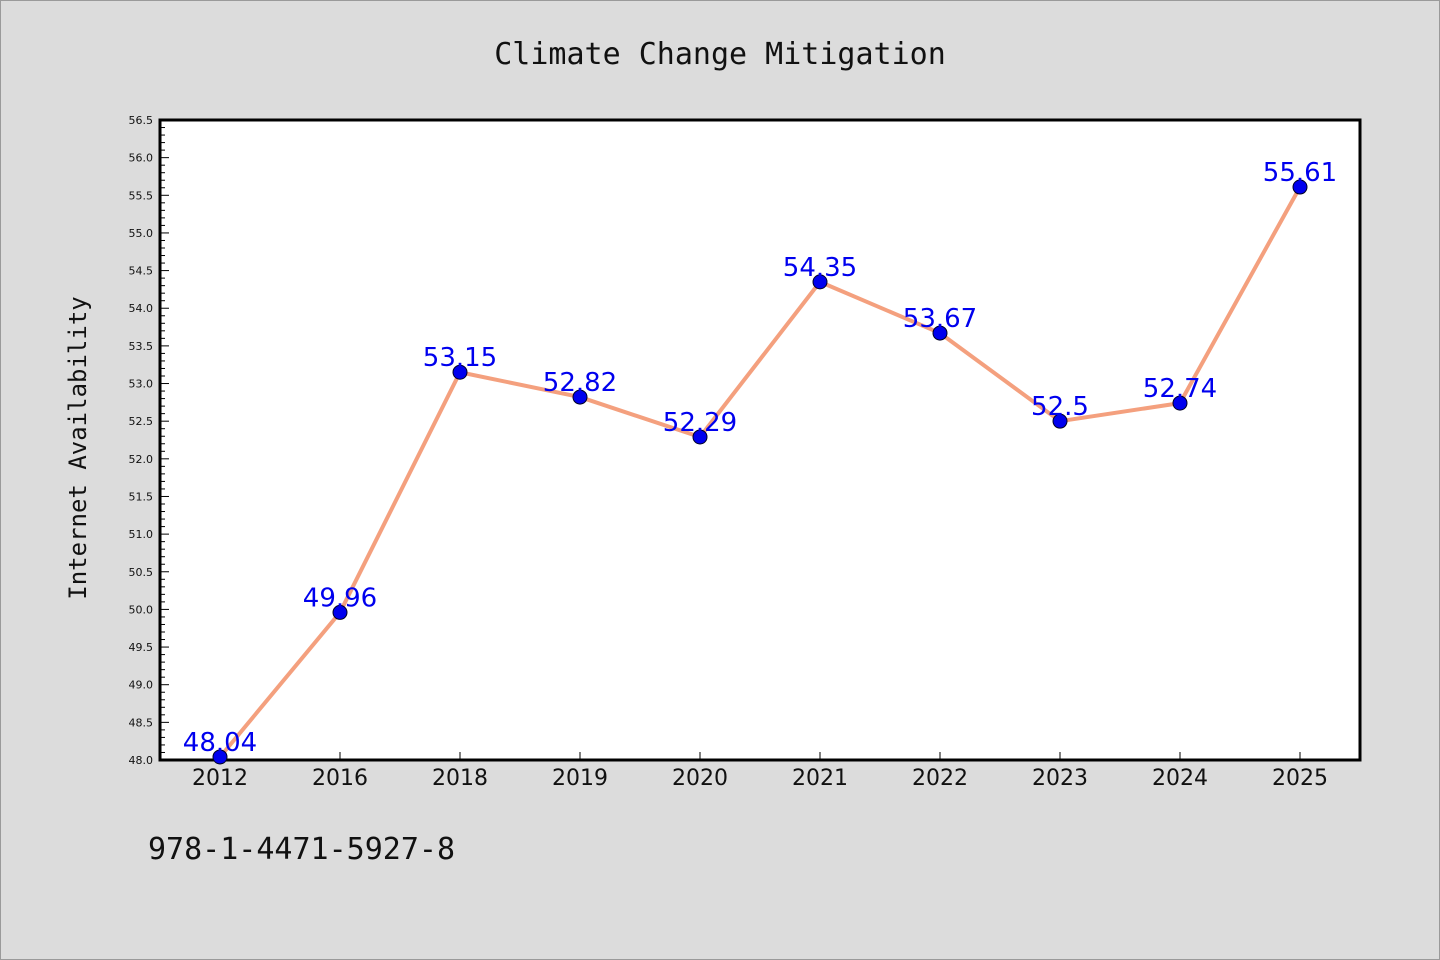  I want to click on data-label: 49.96, so click(340, 598).